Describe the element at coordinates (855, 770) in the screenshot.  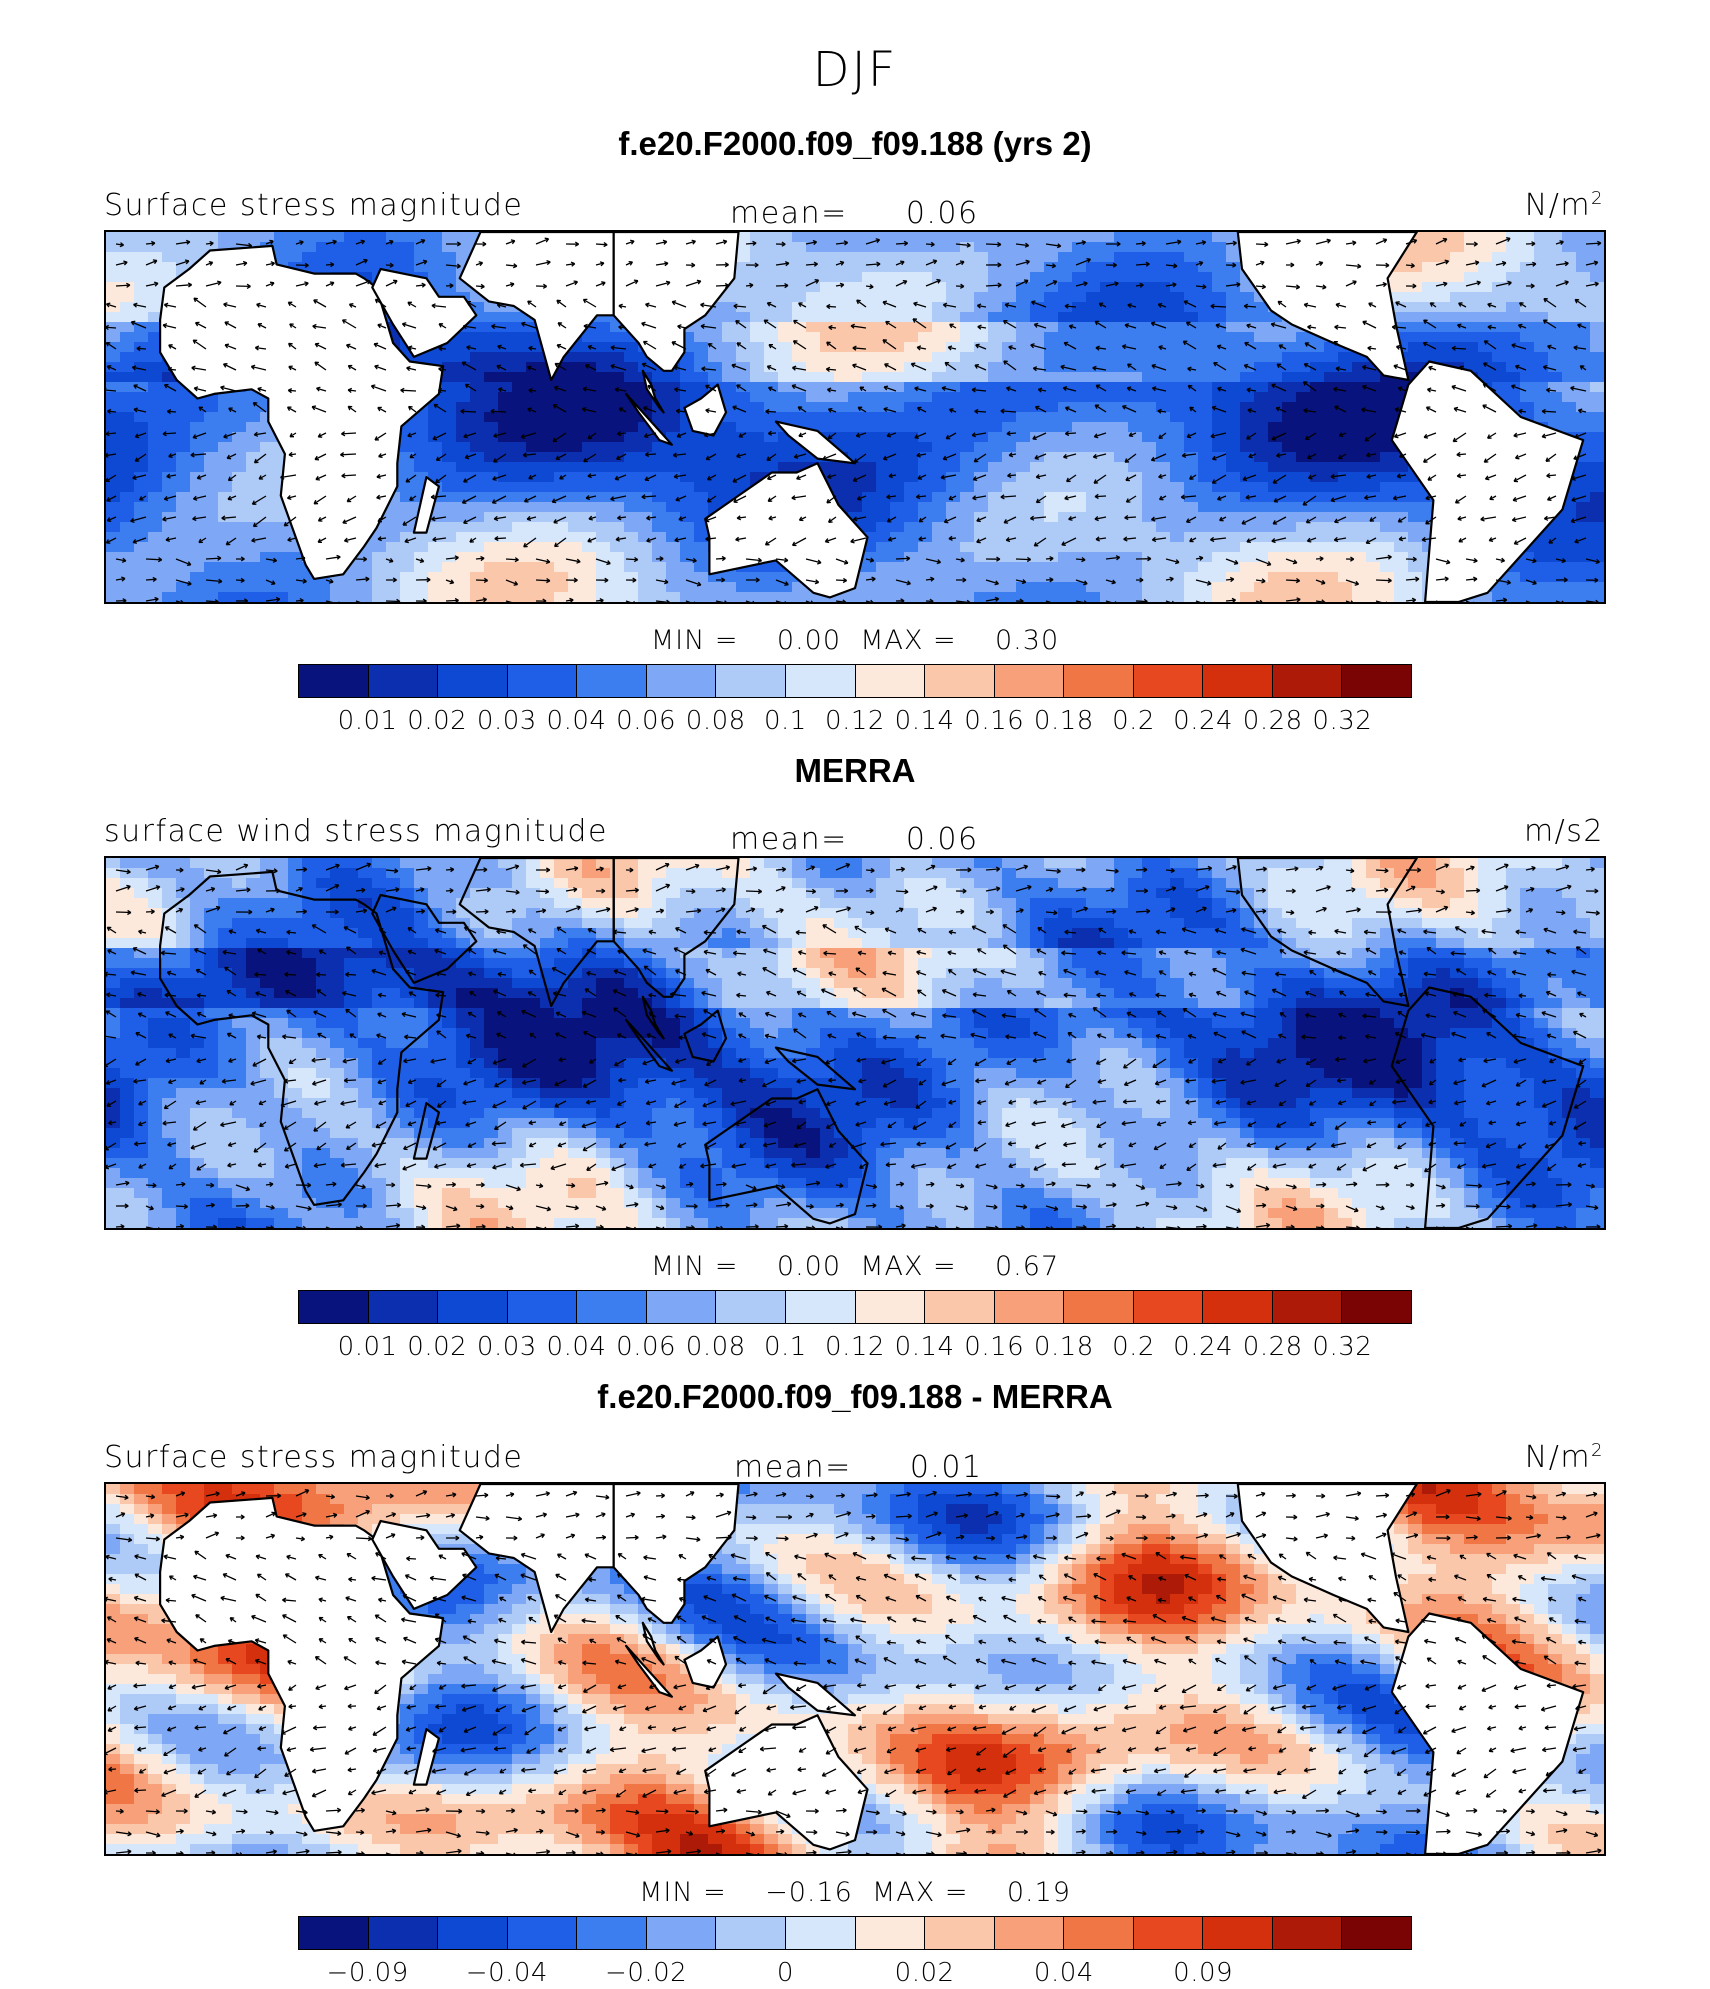
I see `panel-2-title: MERRA` at that location.